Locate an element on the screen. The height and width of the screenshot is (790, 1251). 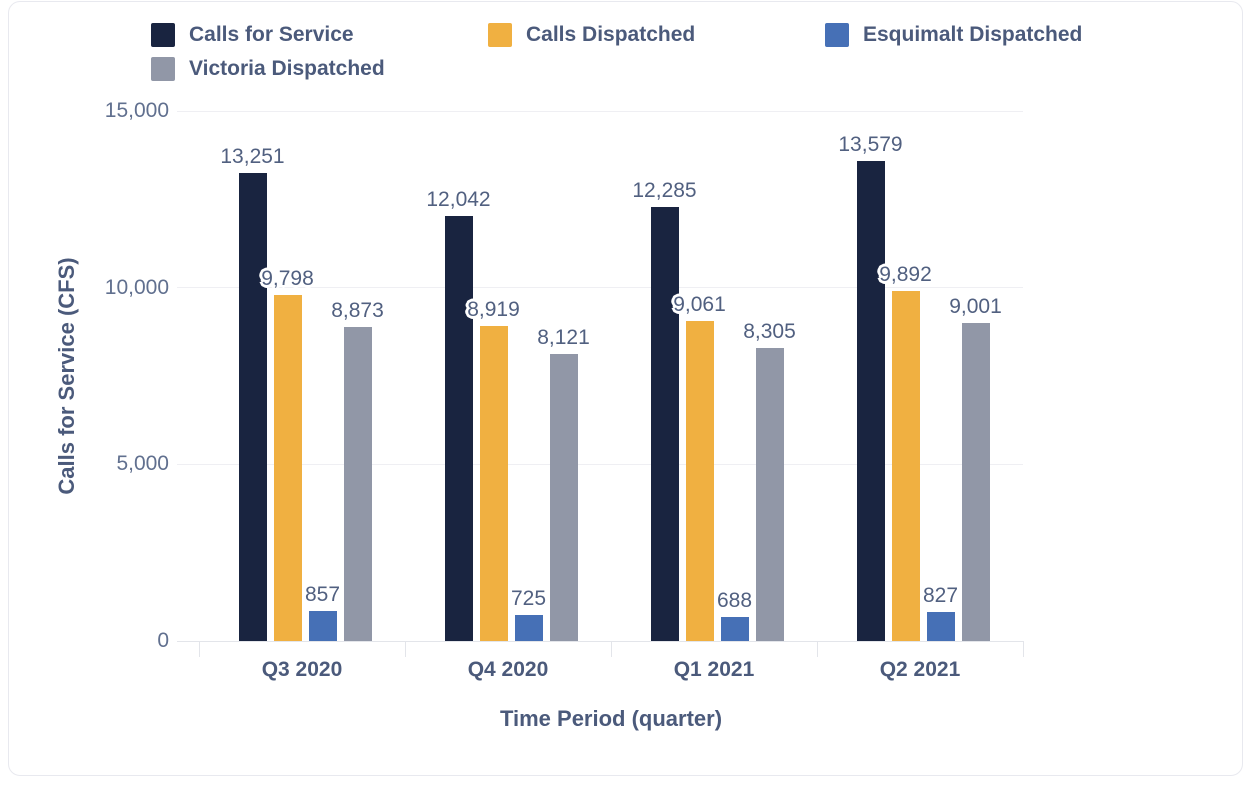
bar-value-label: 13,251 is located at coordinates (252, 156).